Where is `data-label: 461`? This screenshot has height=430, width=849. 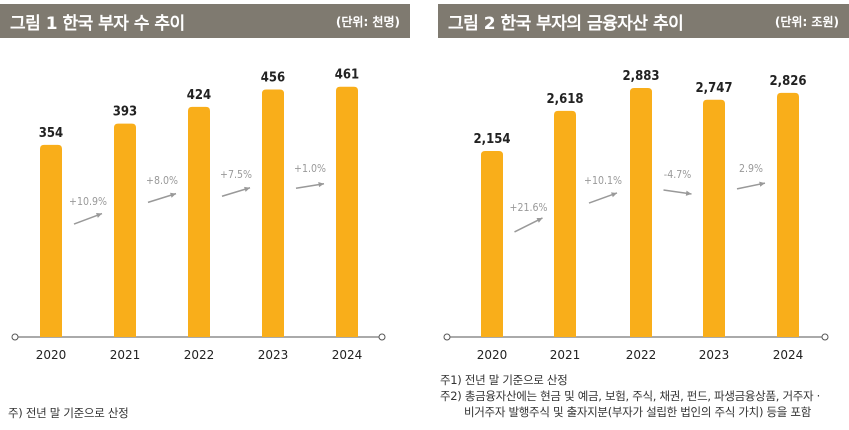
data-label: 461 is located at coordinates (347, 75).